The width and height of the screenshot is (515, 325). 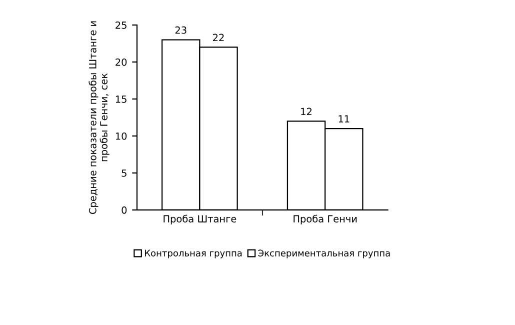 I want to click on x-tick-label: Проба Генчи, so click(x=325, y=219).